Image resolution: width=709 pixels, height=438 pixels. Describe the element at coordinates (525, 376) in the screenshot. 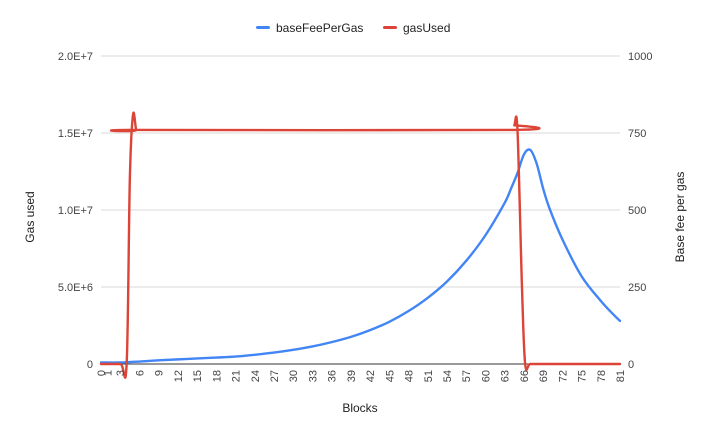

I see `x-tick-label: 66` at that location.